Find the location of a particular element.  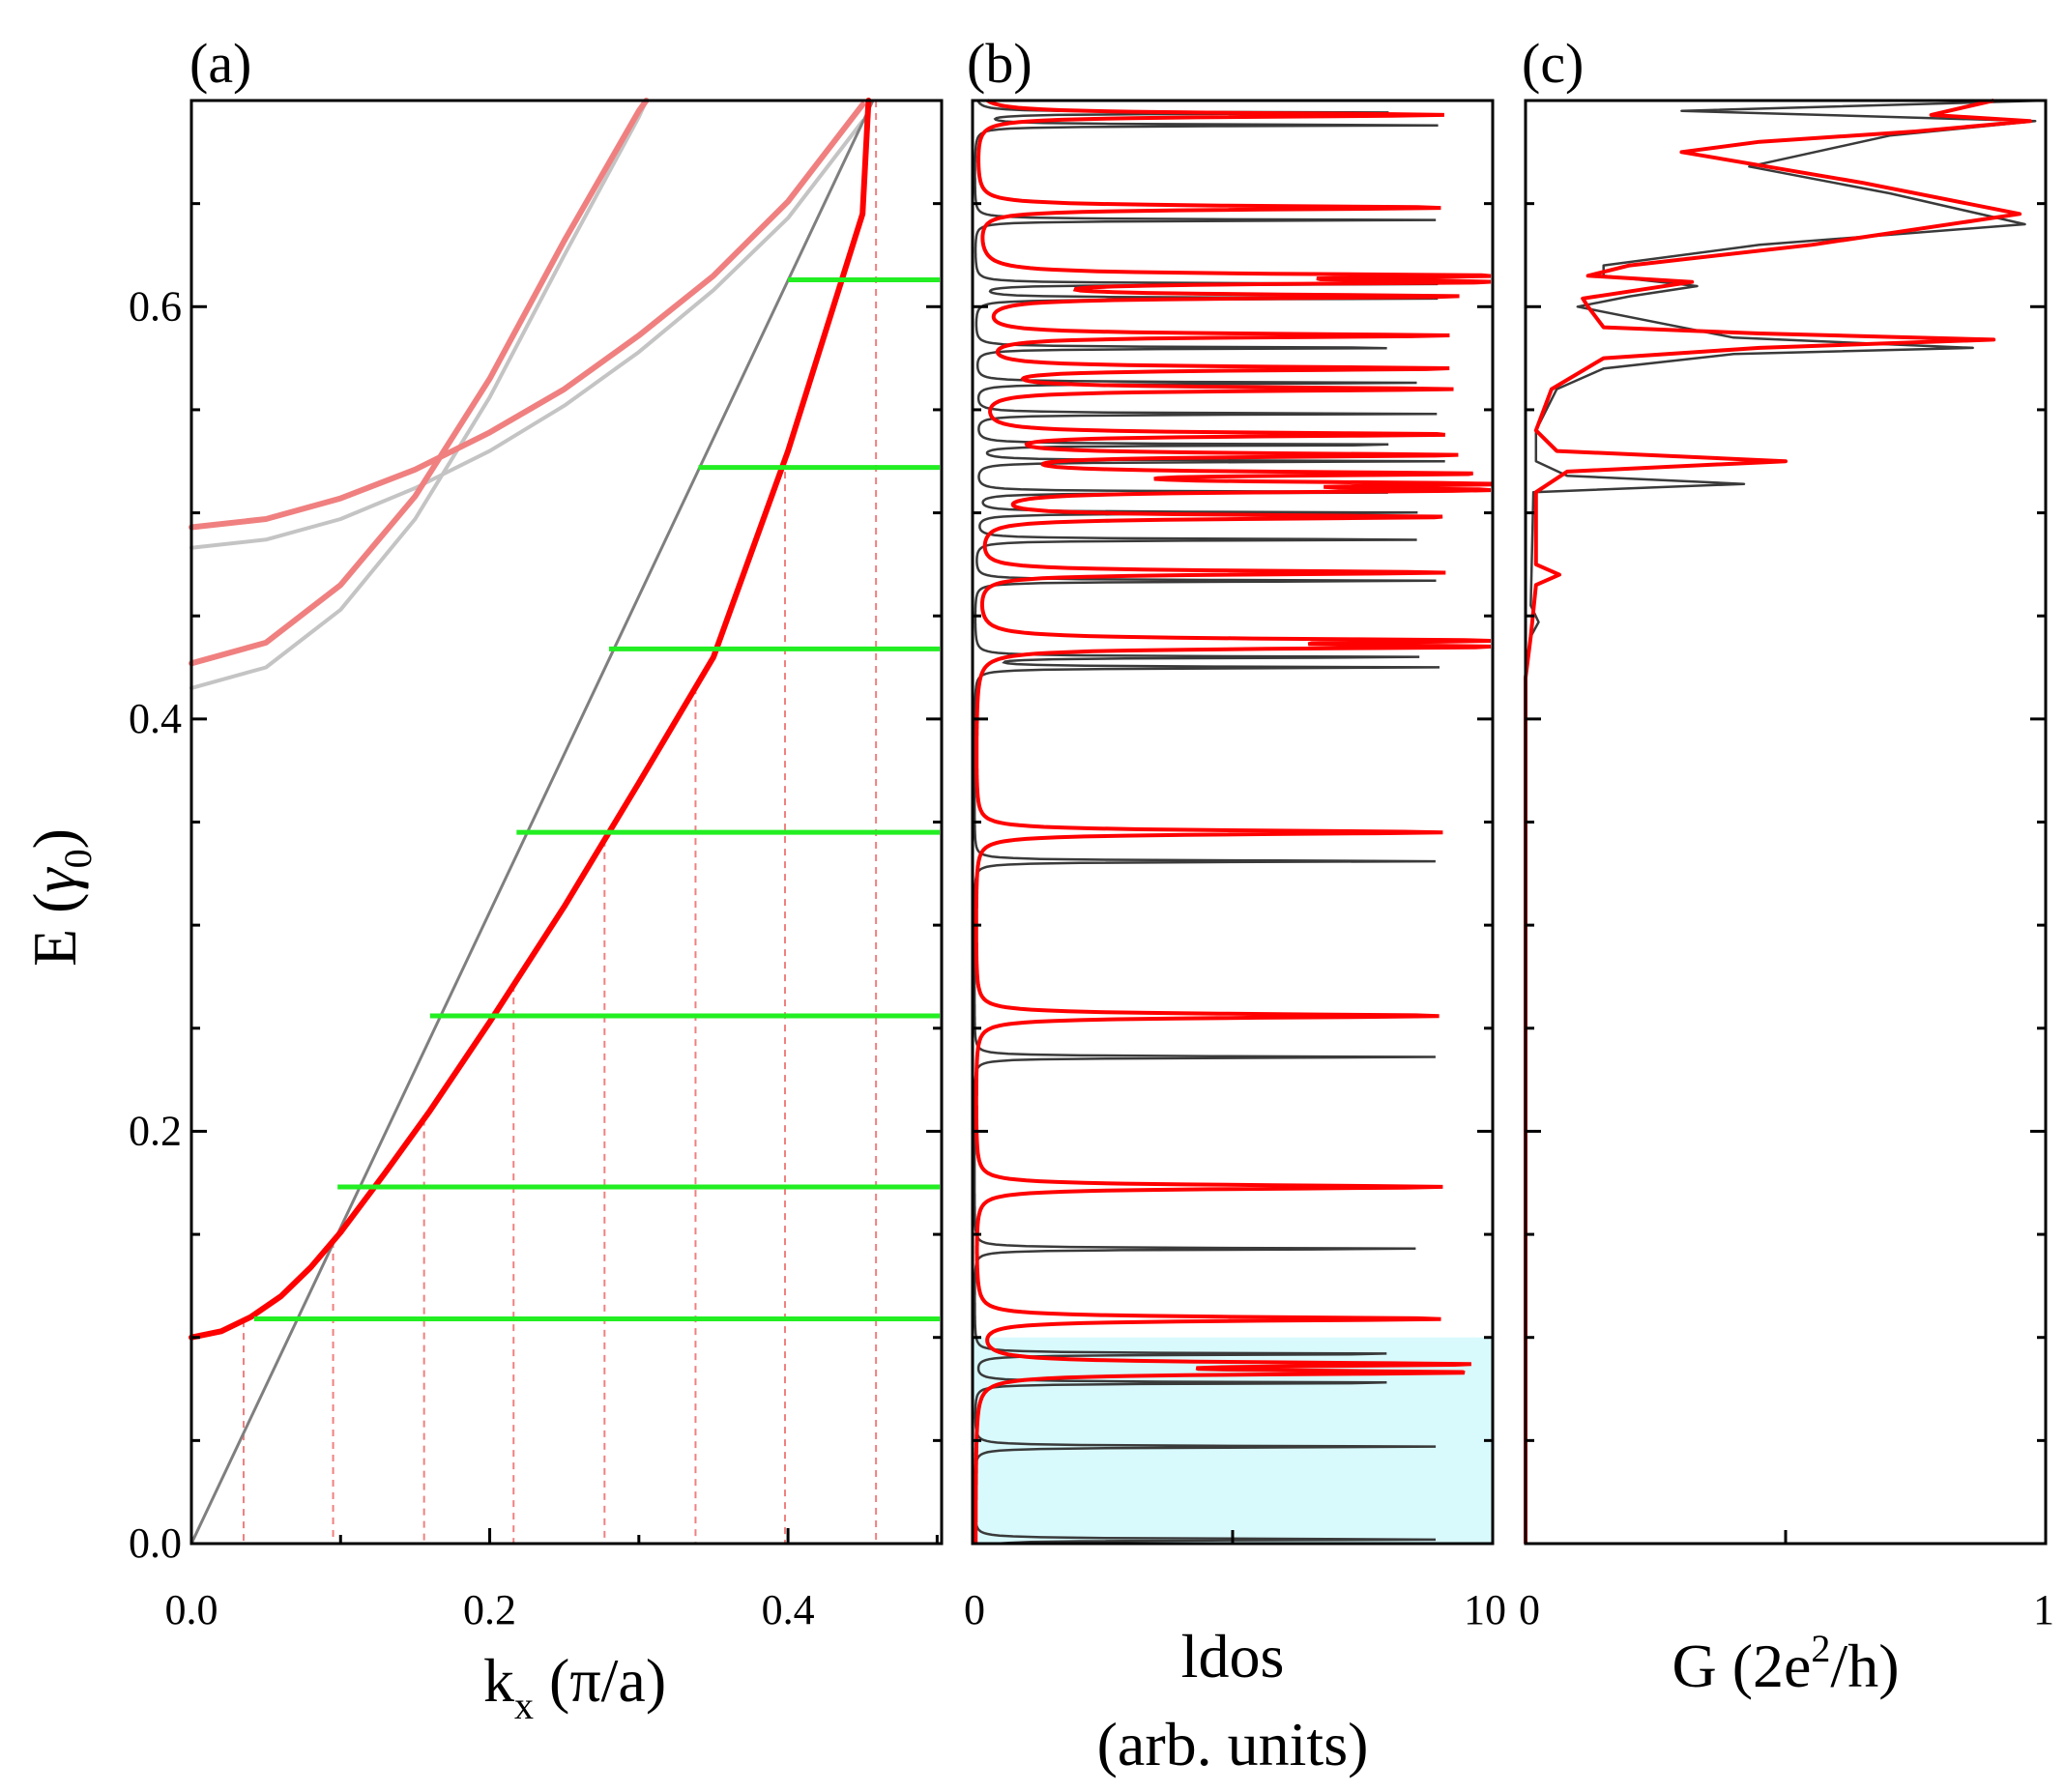

x-tick-label-a: 0.4 is located at coordinates (788, 1609).